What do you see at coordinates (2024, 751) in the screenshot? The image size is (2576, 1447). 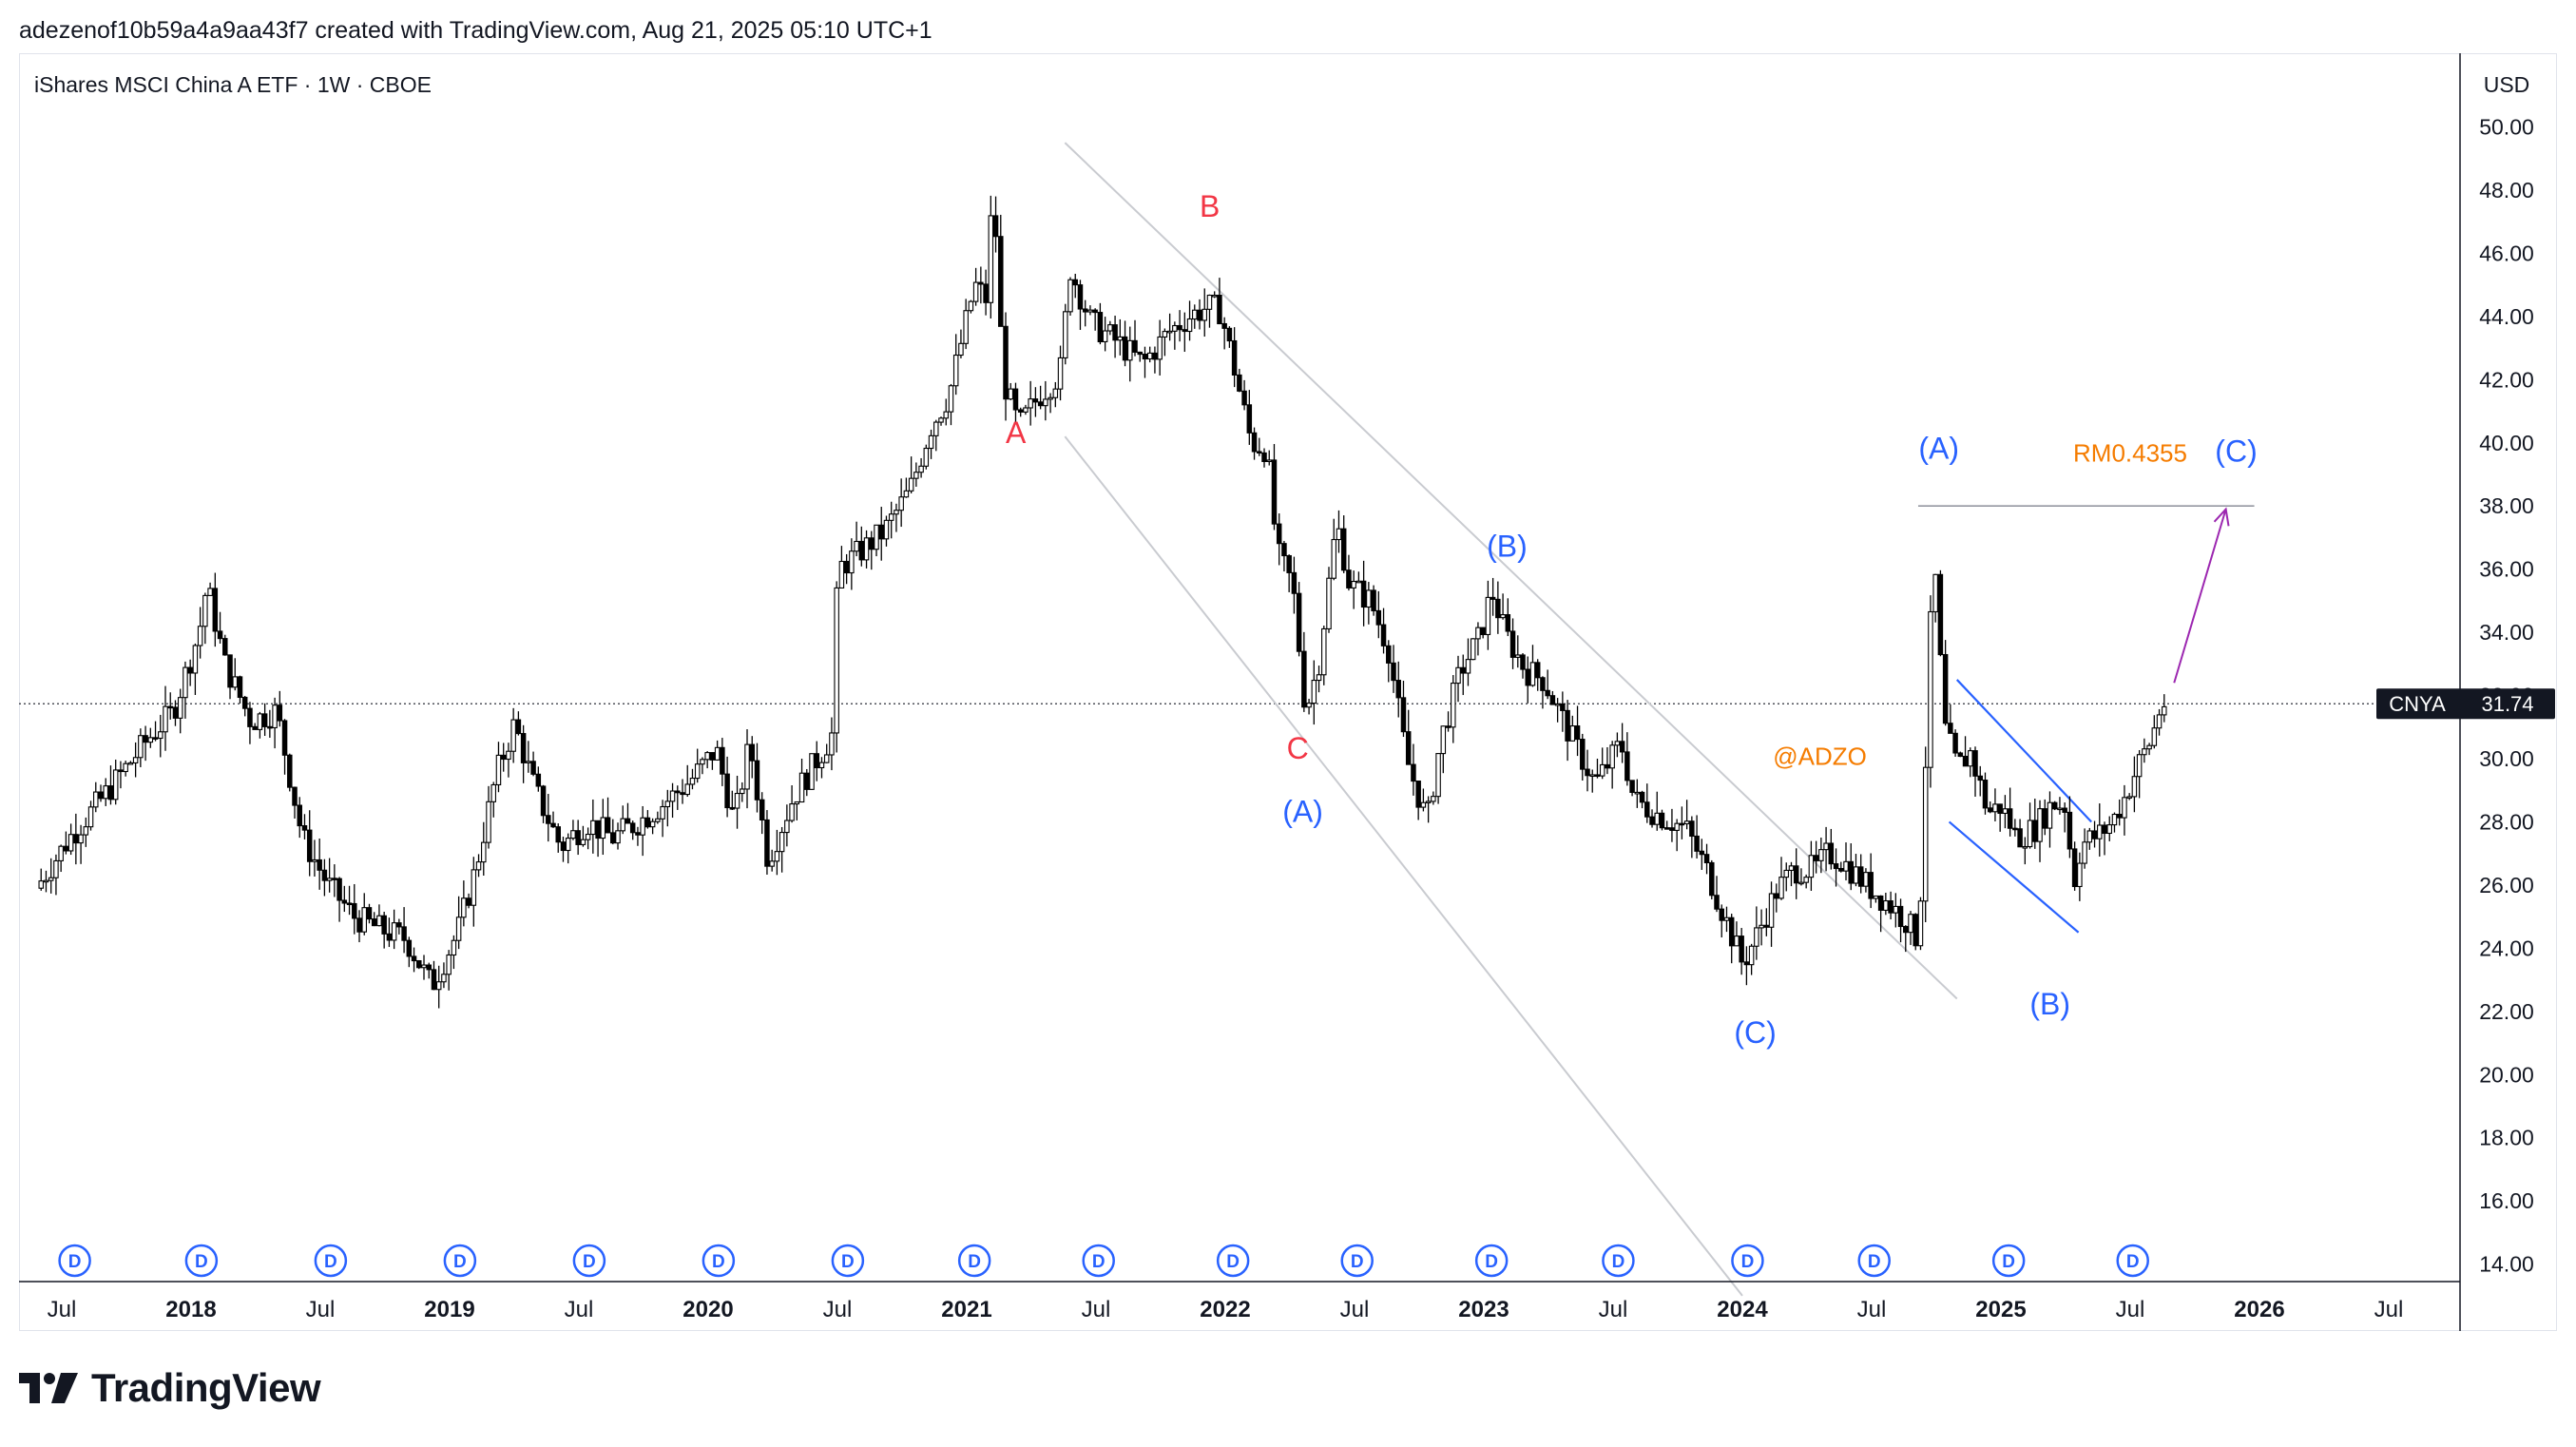 I see `flag-upper-line` at bounding box center [2024, 751].